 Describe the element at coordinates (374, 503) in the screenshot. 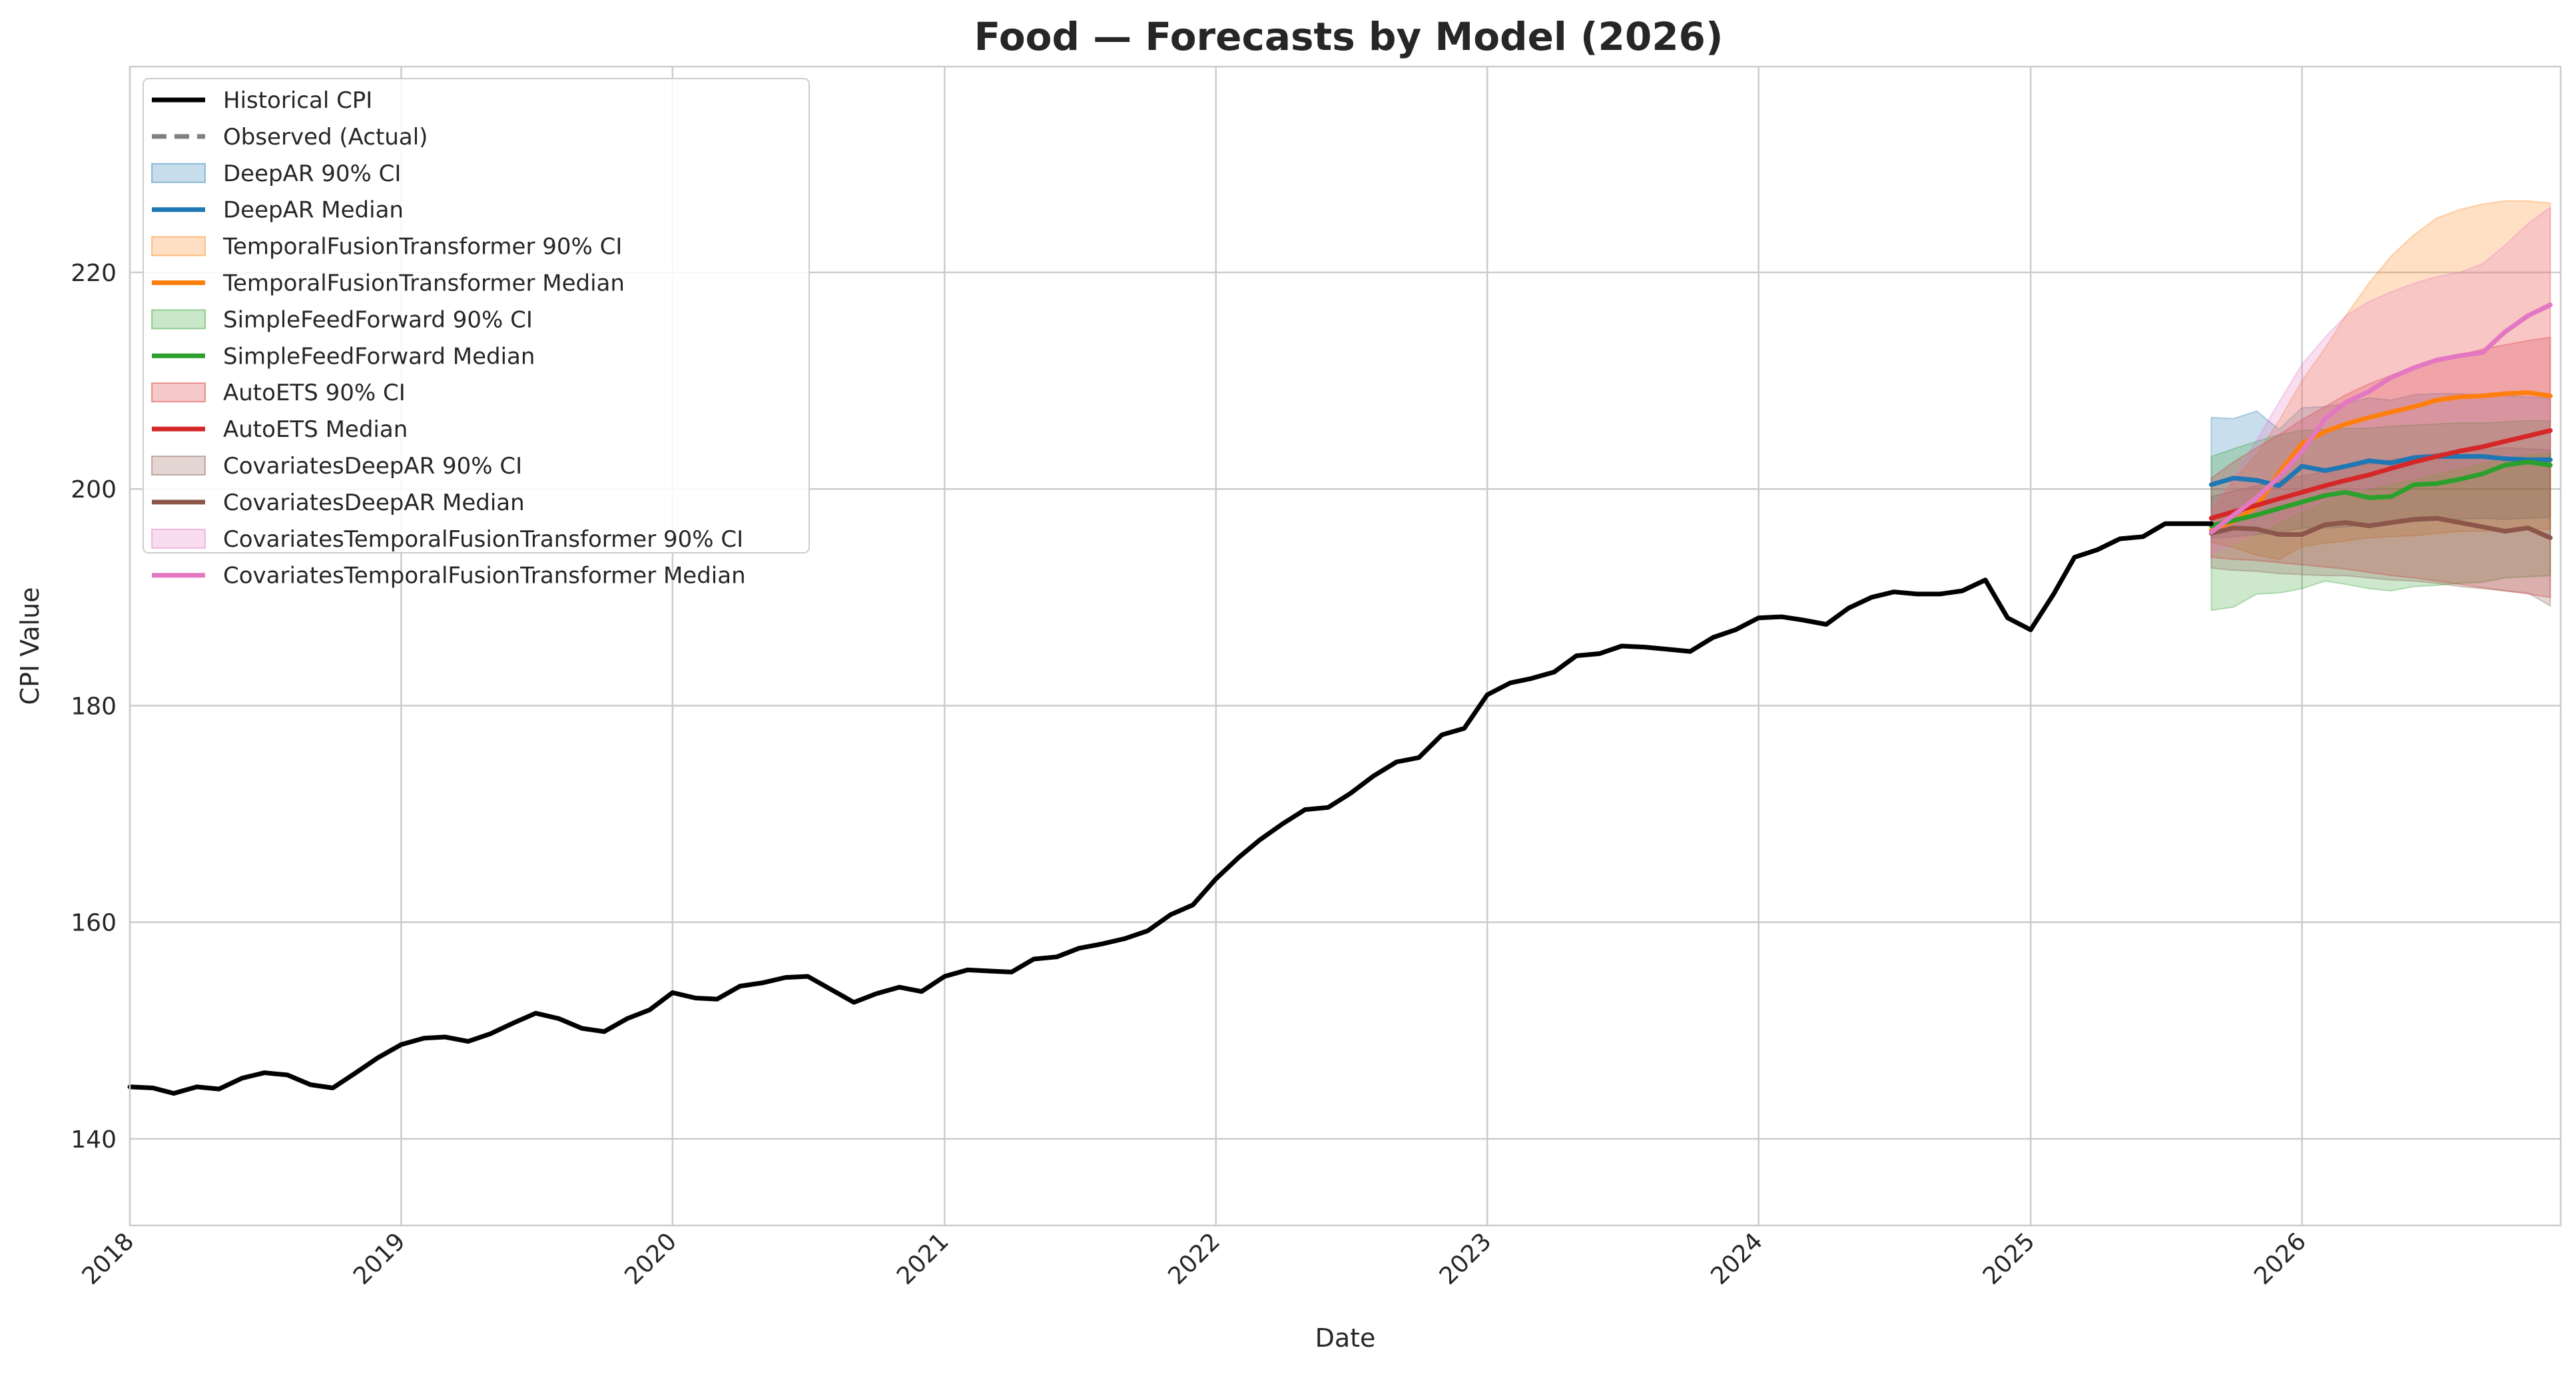

I see `legend-label: CovariatesDeepAR Median` at that location.